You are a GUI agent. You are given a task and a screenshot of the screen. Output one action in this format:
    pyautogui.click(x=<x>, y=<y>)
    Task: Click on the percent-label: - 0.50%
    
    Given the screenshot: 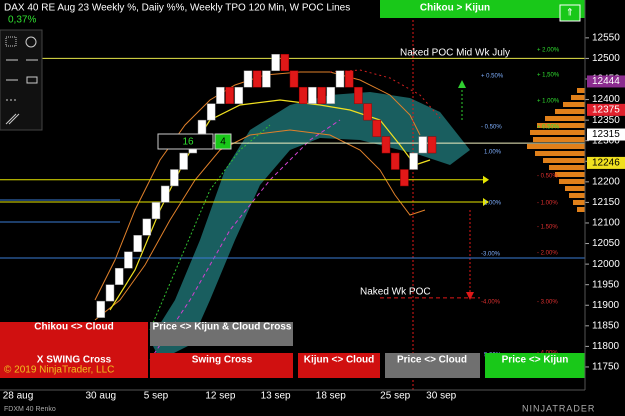 What is the action you would take?
    pyautogui.click(x=491, y=128)
    